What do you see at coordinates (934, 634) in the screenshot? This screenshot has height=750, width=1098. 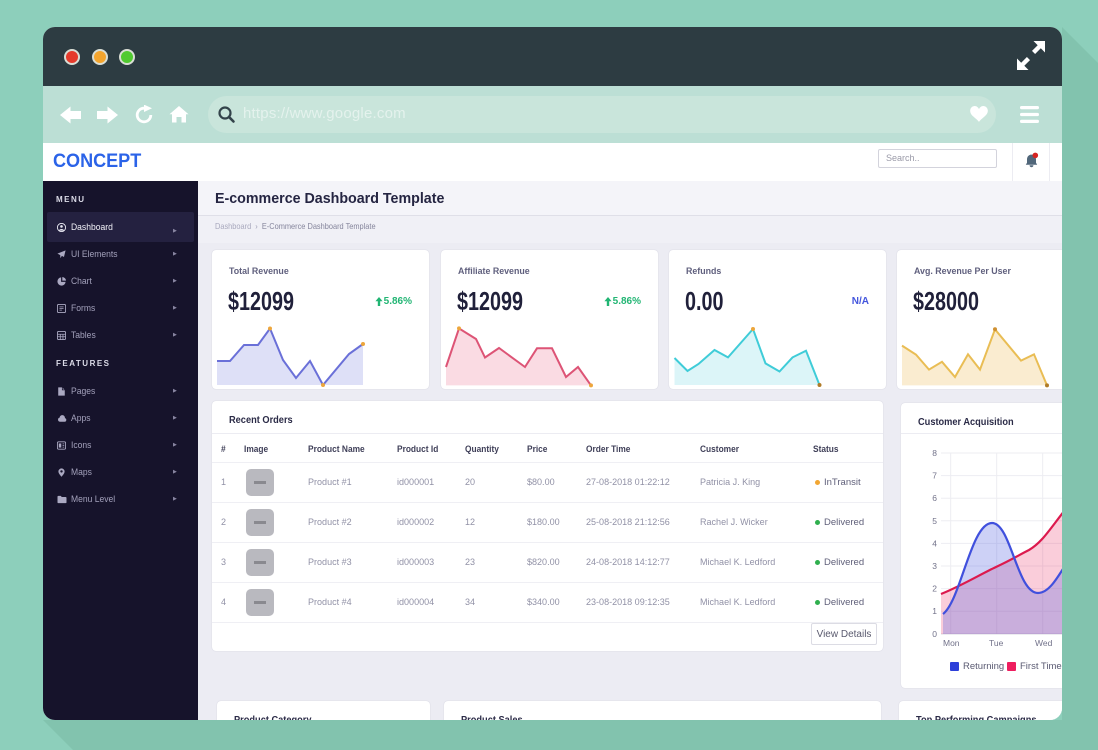 I see `svg-text: 0` at bounding box center [934, 634].